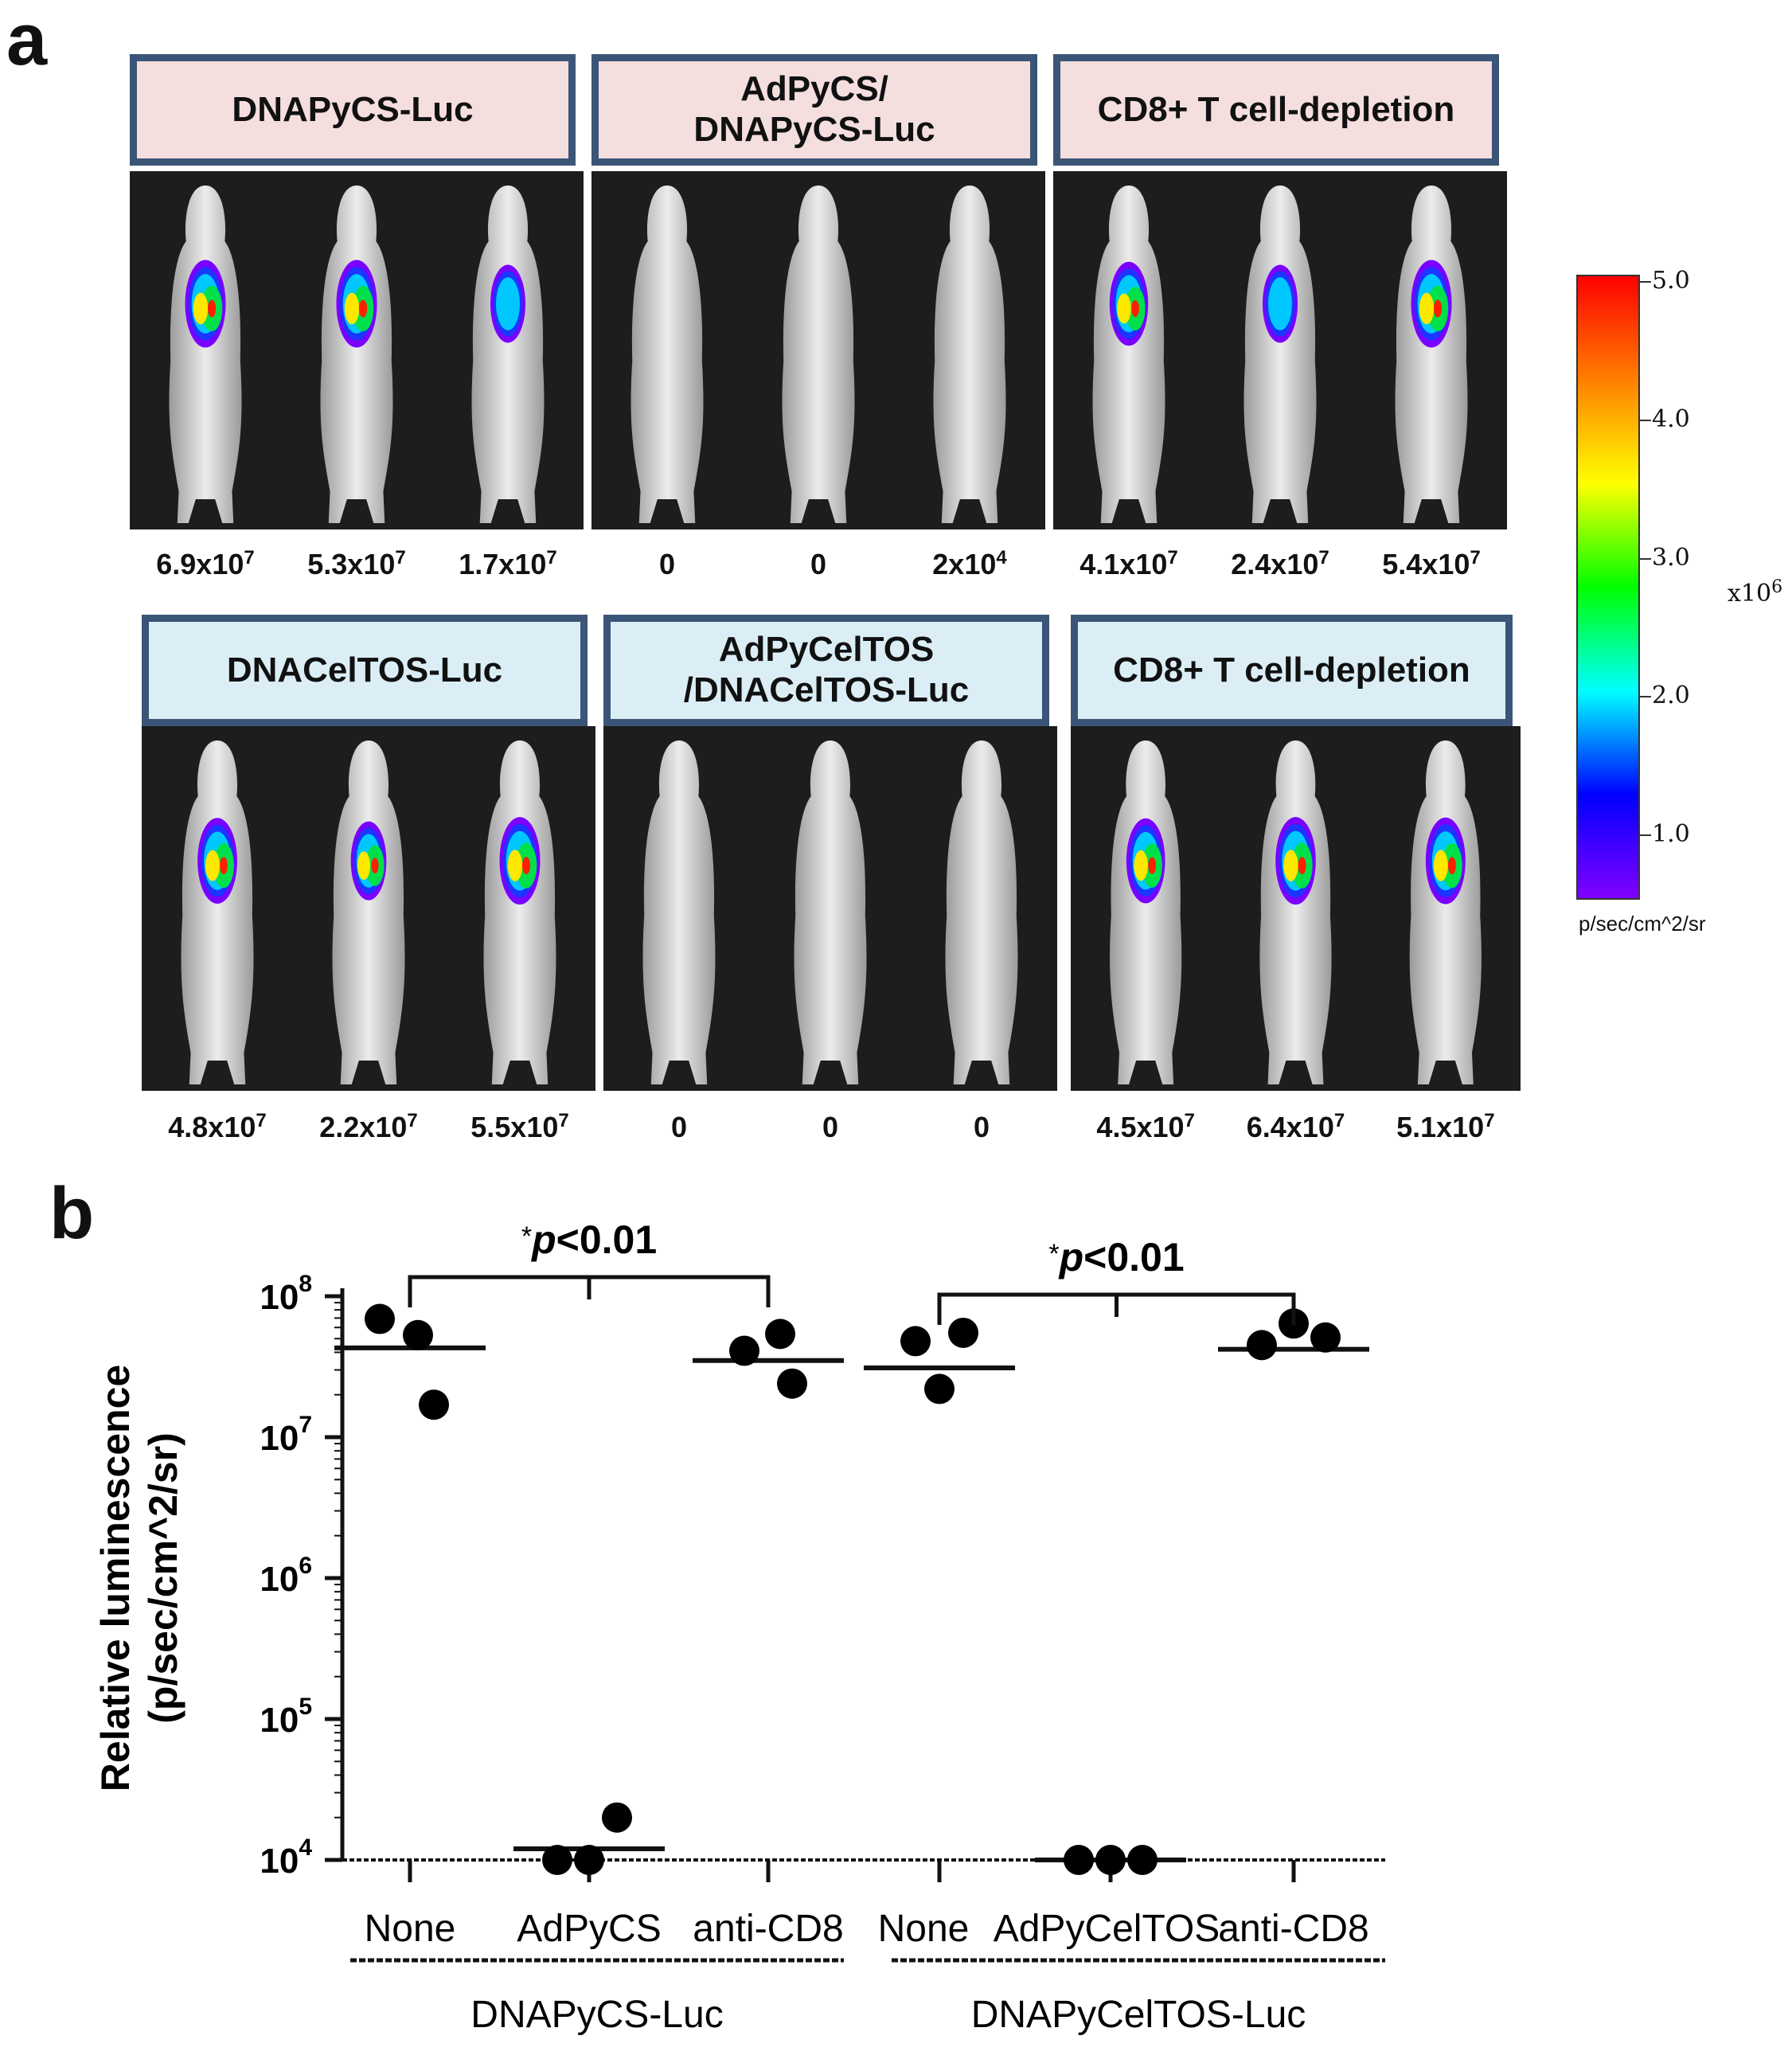  What do you see at coordinates (286, 1294) in the screenshot?
I see `y-tick-label: 10⁸` at bounding box center [286, 1294].